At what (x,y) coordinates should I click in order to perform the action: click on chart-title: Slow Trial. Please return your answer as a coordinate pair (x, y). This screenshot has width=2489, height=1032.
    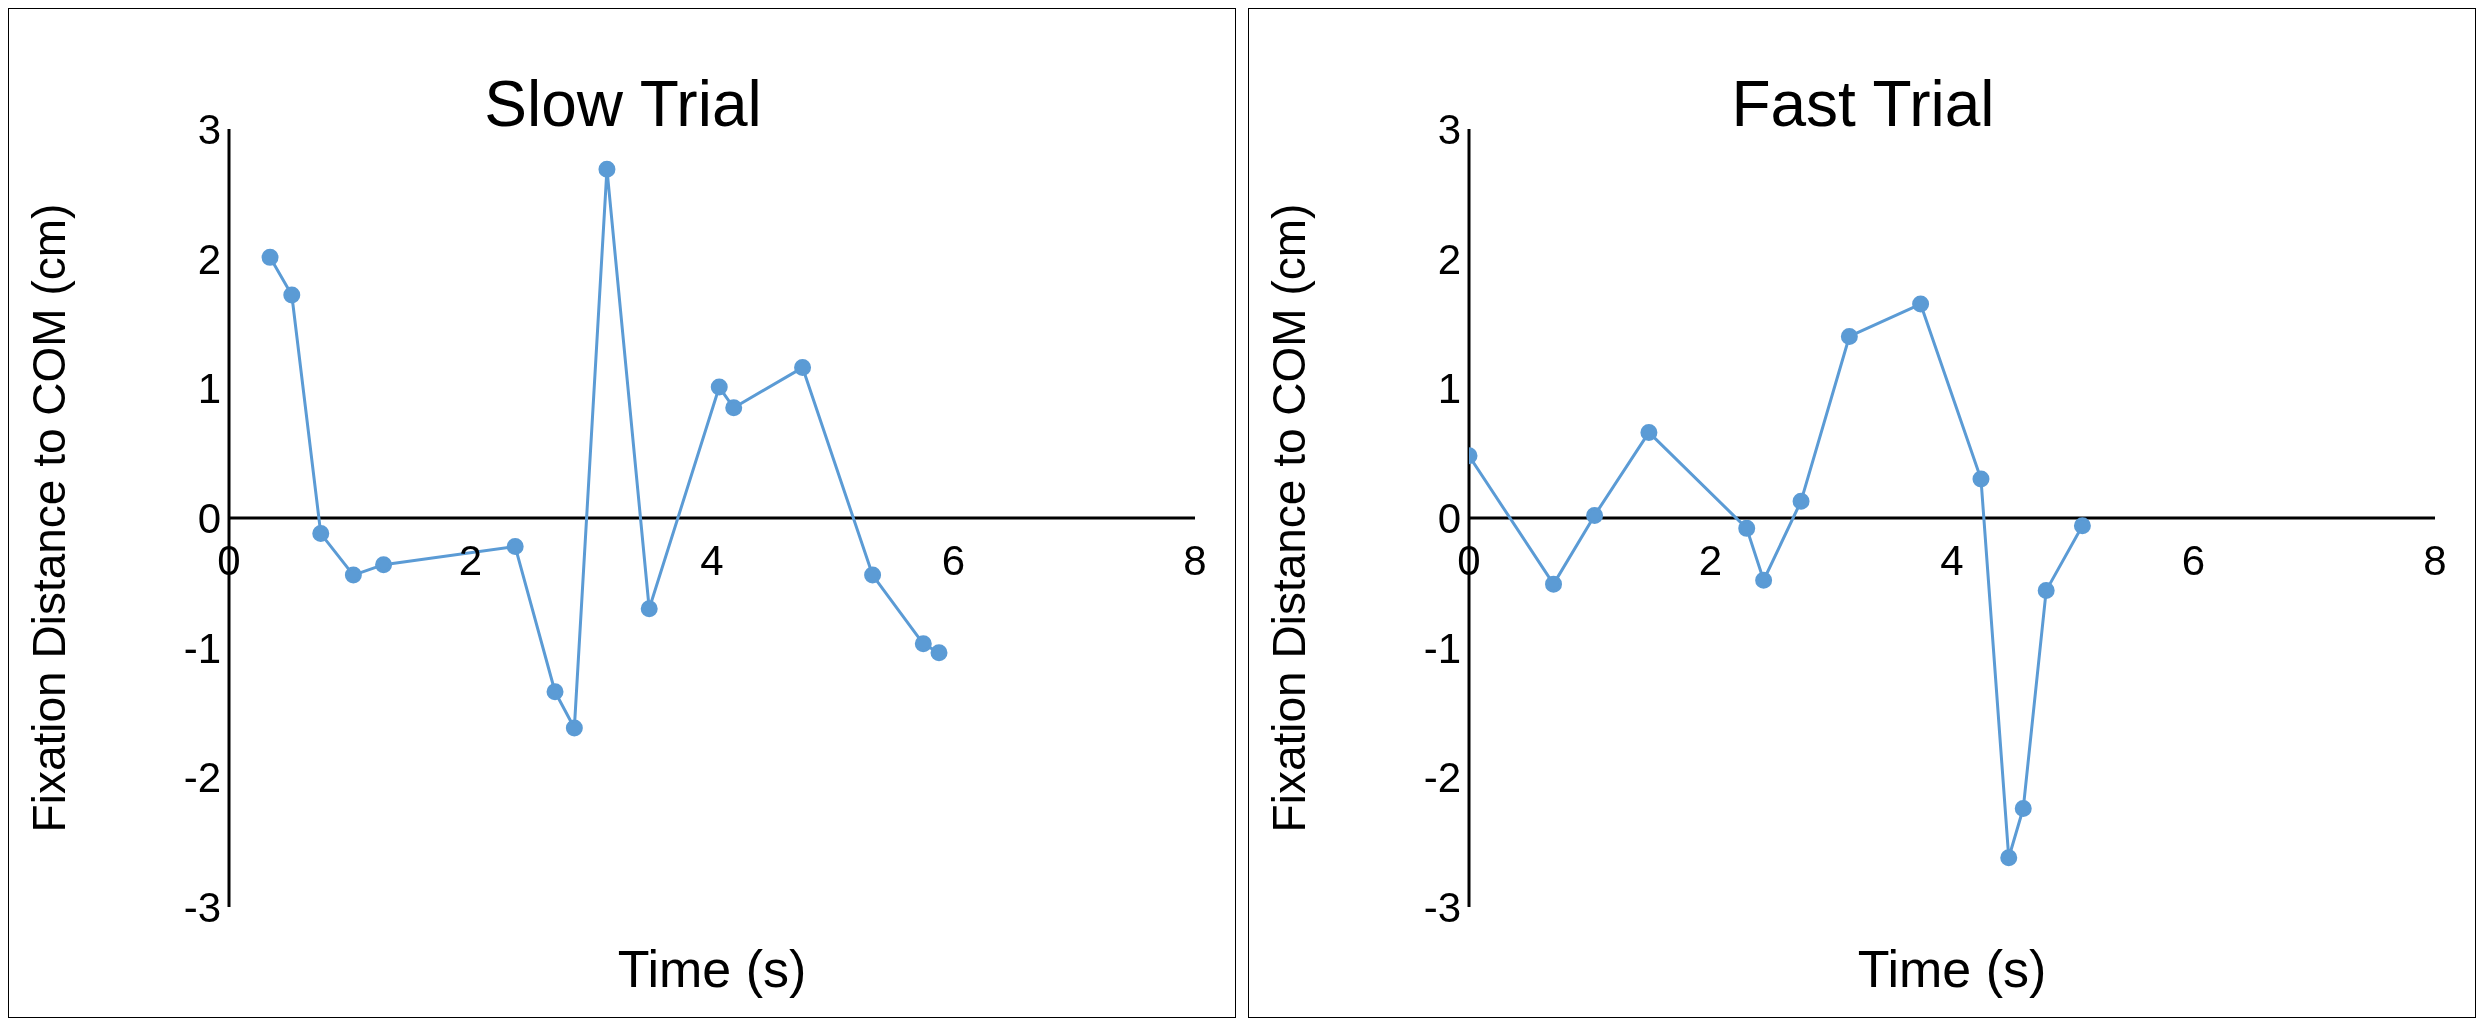
    Looking at the image, I should click on (623, 104).